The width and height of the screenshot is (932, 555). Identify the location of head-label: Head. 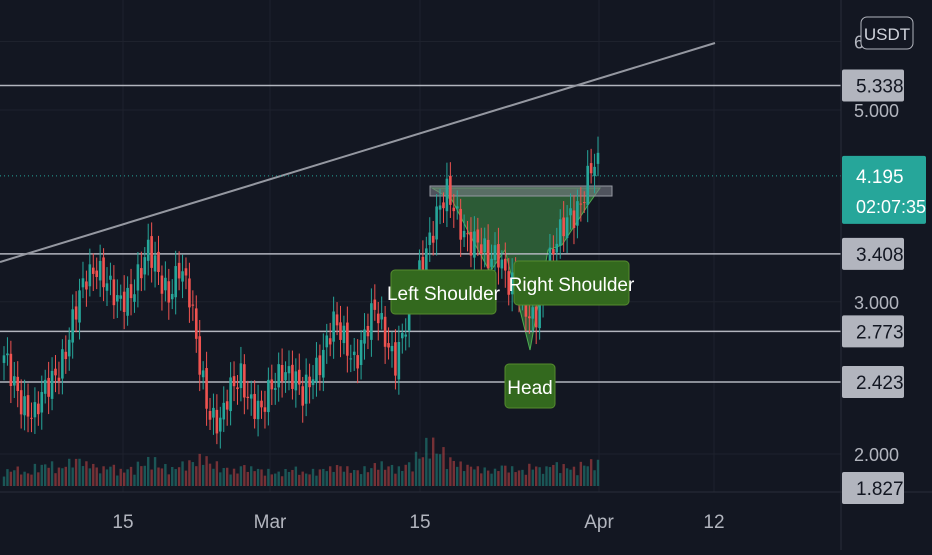
(529, 388).